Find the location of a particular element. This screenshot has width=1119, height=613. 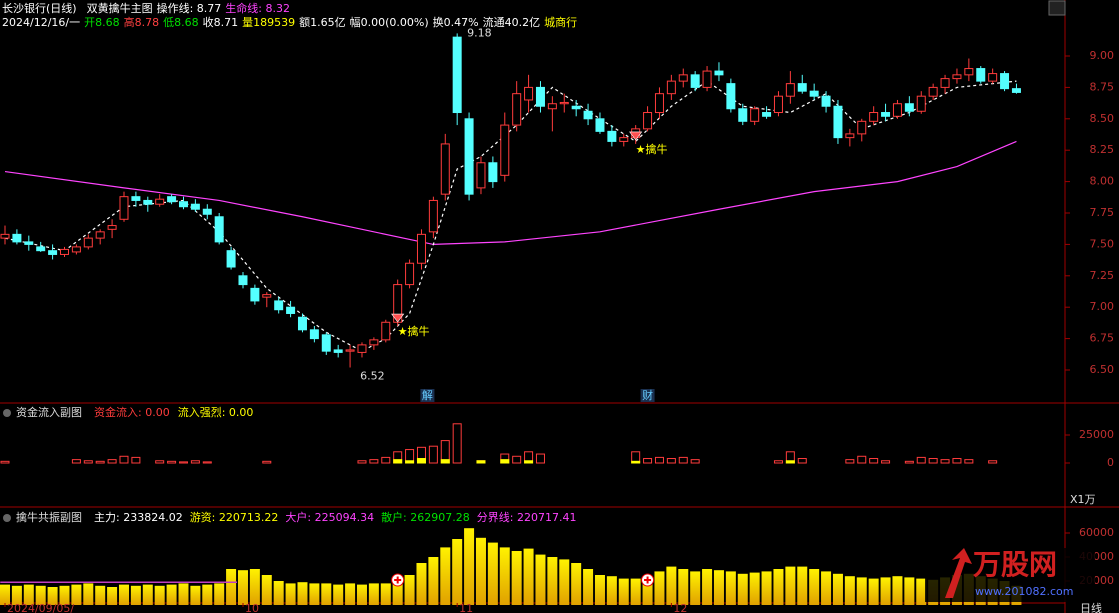

annotation: ★擒牛 is located at coordinates (652, 149).